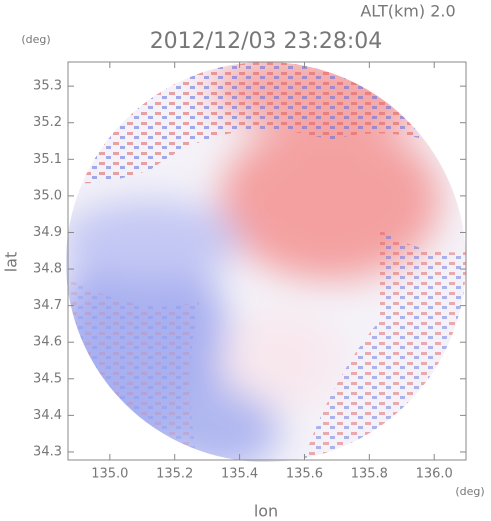 The height and width of the screenshot is (521, 491). I want to click on y-tick-label: 35.0, so click(47, 195).